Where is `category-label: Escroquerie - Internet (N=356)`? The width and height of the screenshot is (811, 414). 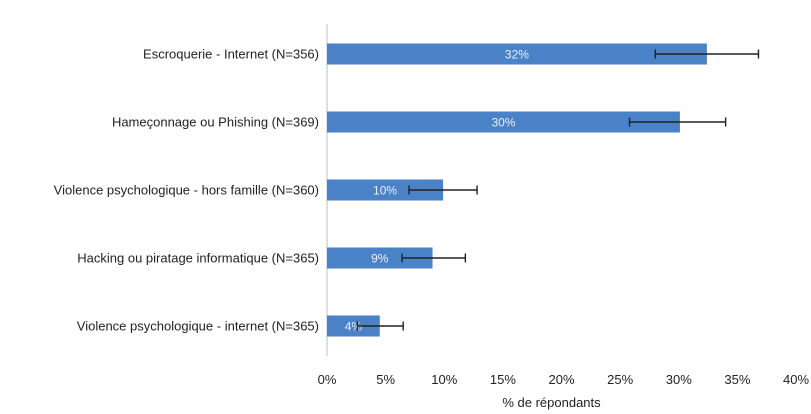
category-label: Escroquerie - Internet (N=356) is located at coordinates (231, 54).